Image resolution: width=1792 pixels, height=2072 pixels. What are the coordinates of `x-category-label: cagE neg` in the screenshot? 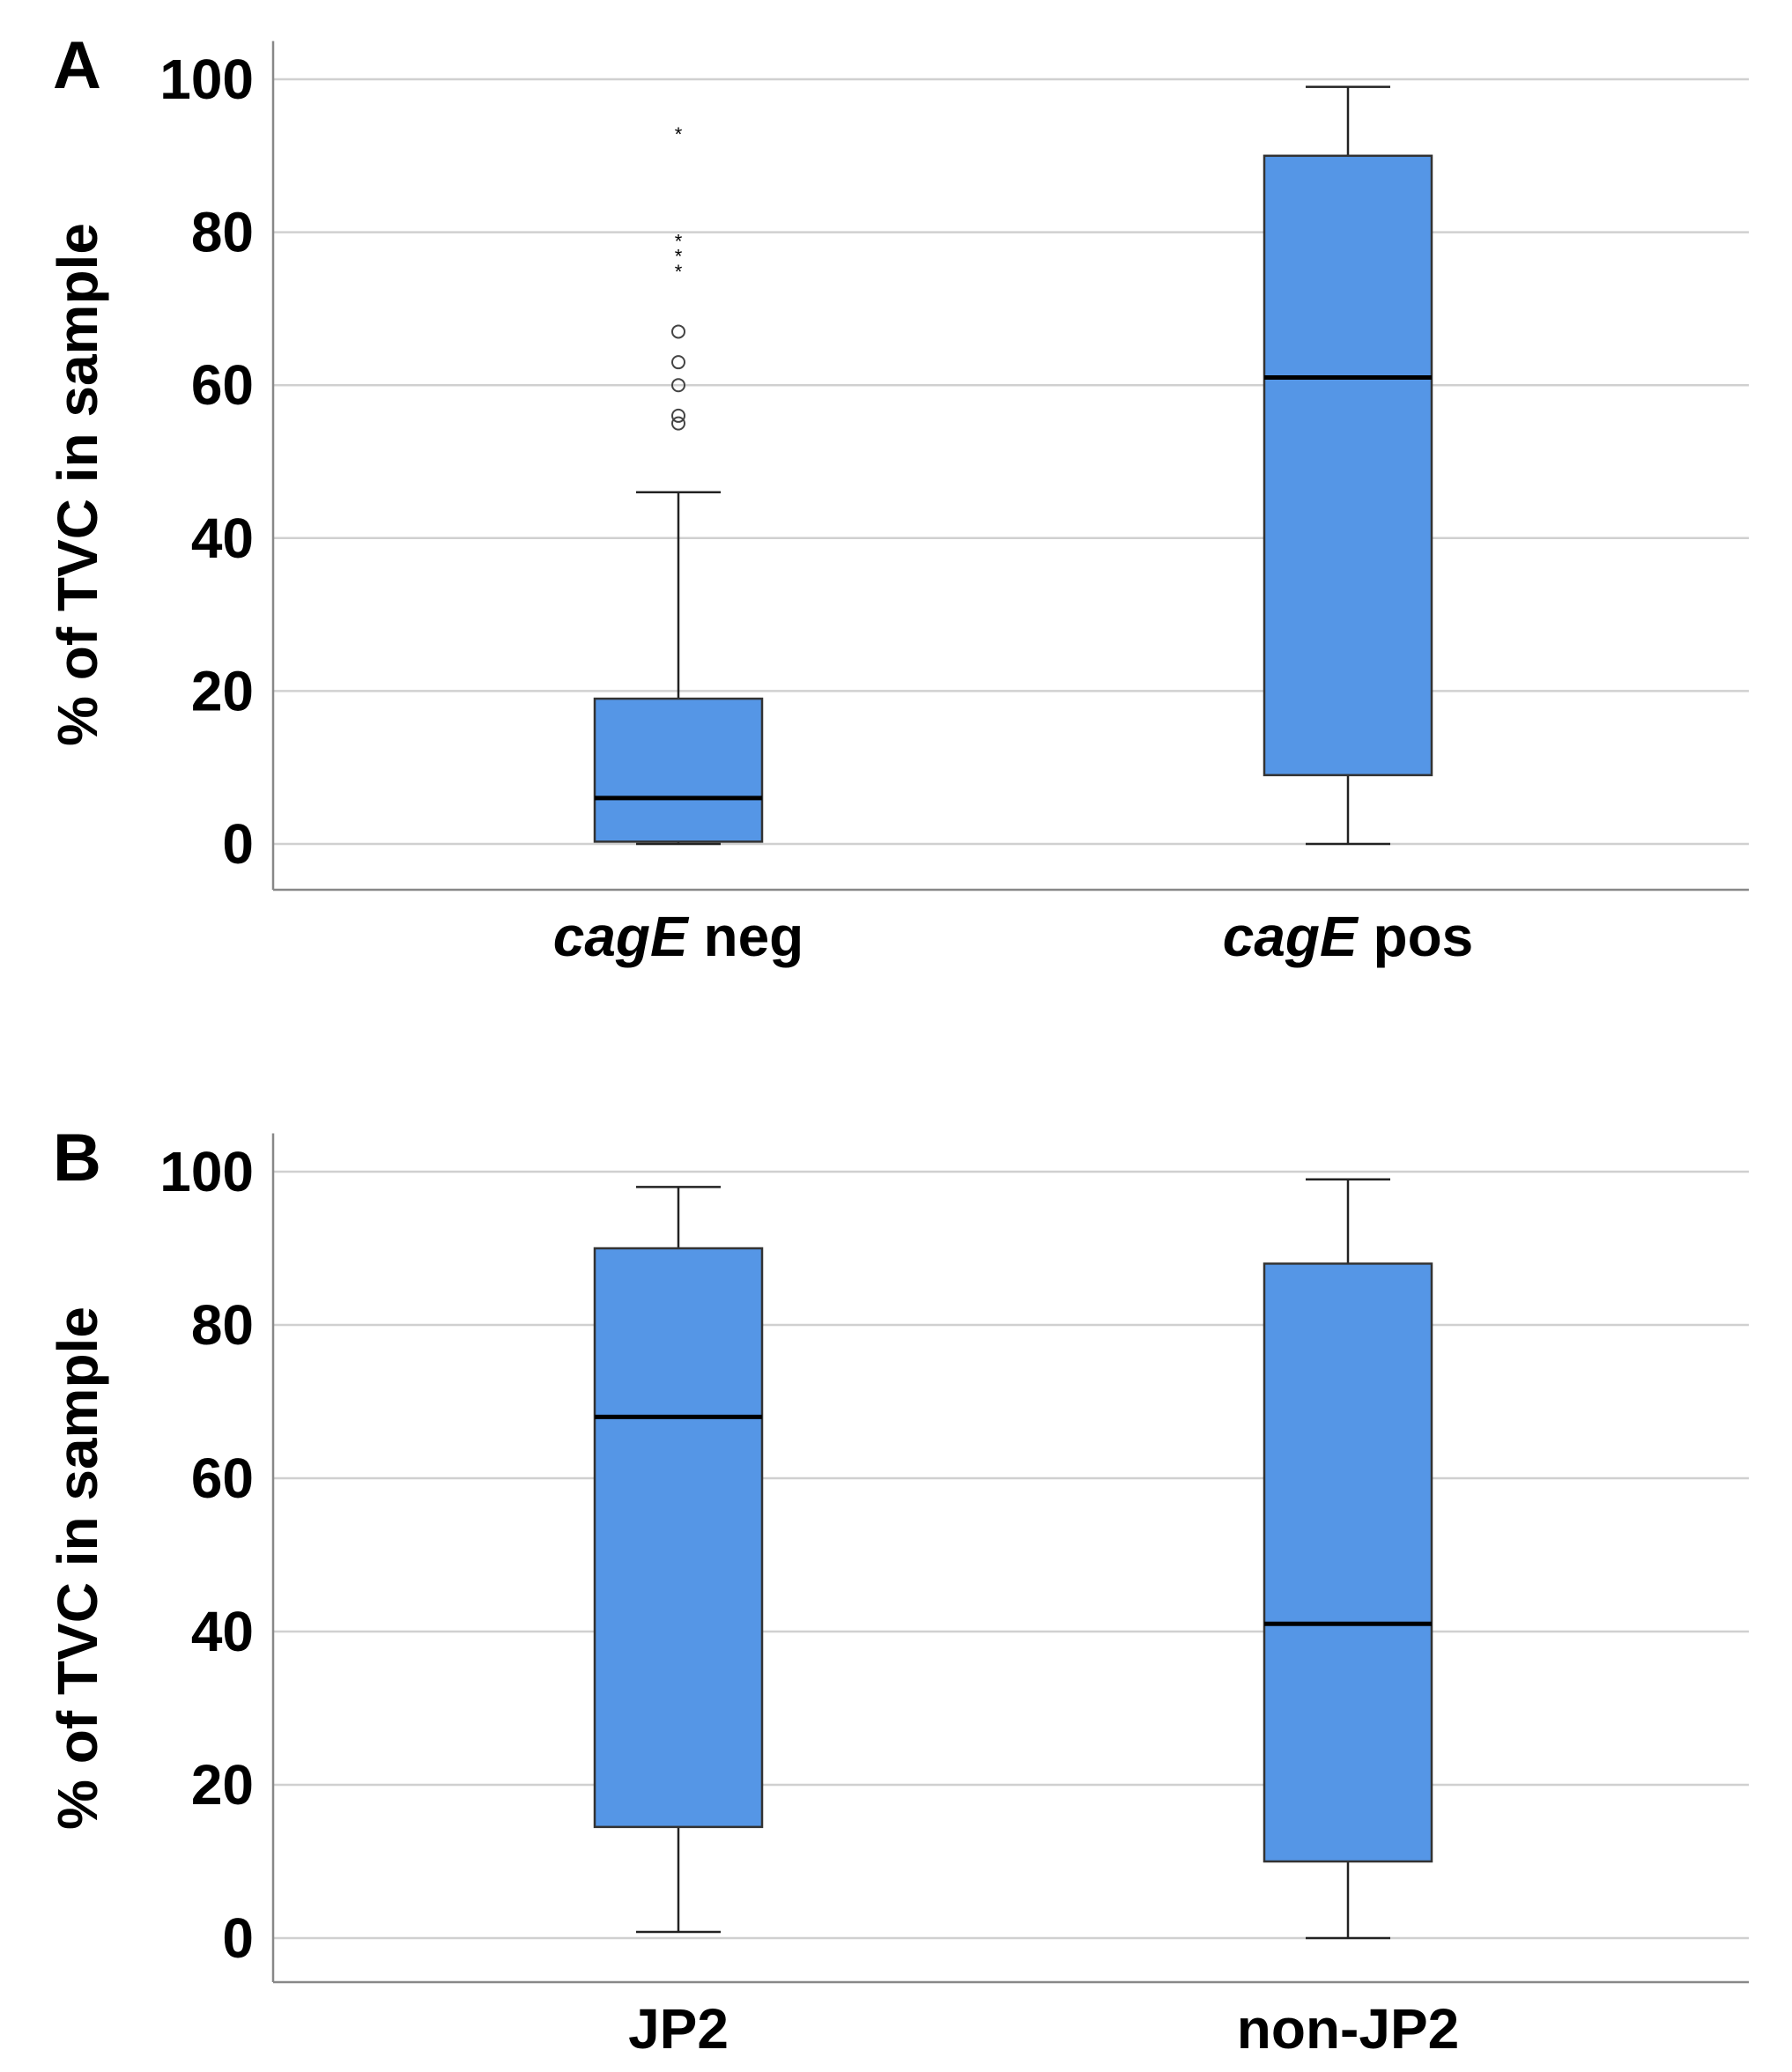 It's located at (678, 936).